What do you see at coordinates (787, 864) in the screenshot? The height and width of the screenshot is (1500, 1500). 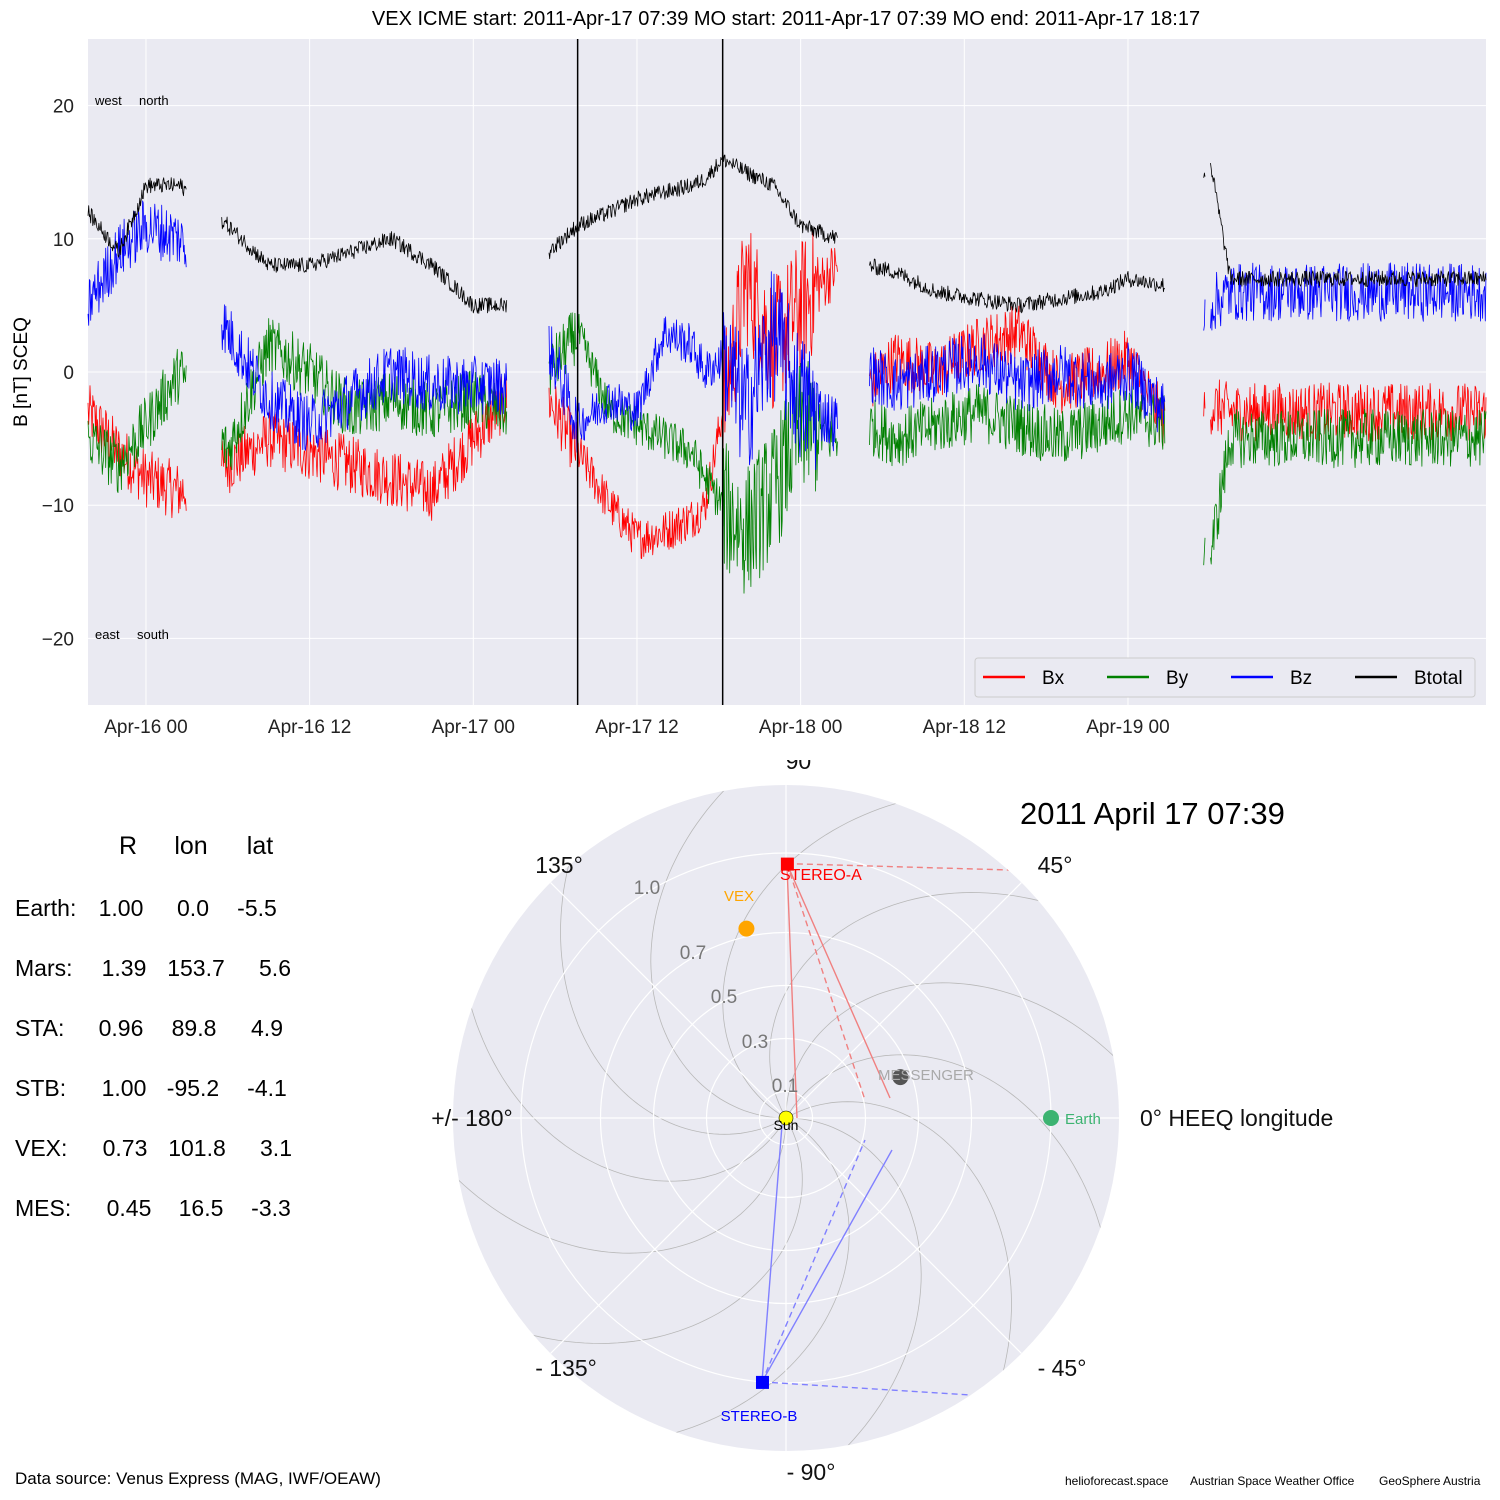 I see `stereo-a-marker` at bounding box center [787, 864].